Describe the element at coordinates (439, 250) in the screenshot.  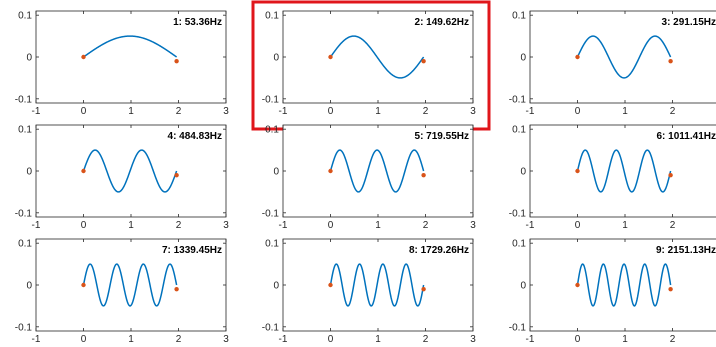
I see `panel-title: 8: 1729.26Hz` at that location.